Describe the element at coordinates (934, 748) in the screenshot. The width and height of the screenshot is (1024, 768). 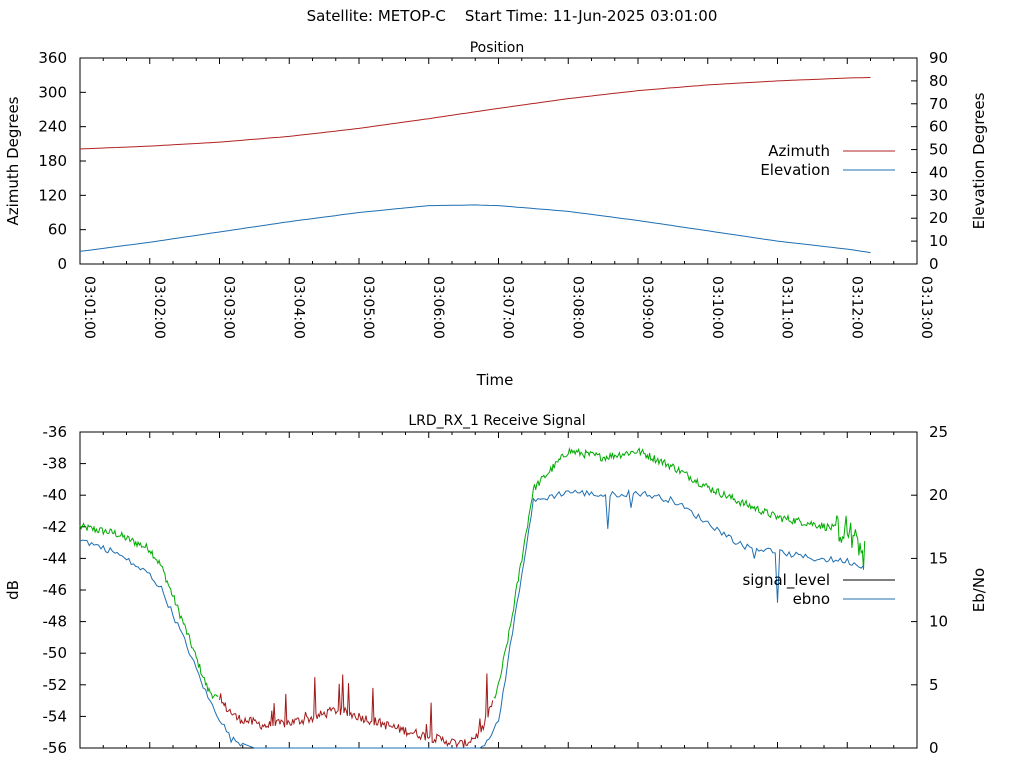
I see `signal-y2-tick-label: 0` at that location.